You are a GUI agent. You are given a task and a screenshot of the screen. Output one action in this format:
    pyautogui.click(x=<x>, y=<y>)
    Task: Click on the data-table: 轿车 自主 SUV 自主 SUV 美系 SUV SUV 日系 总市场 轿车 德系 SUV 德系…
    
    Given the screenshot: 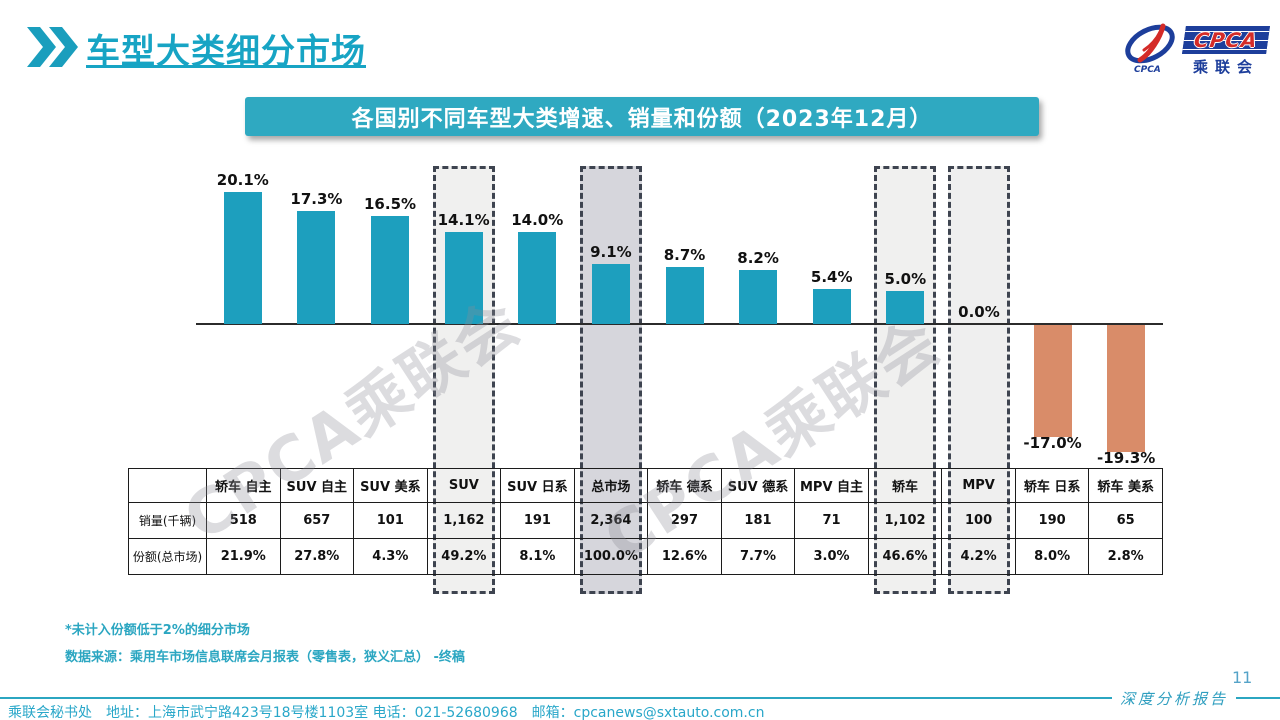 What is the action you would take?
    pyautogui.click(x=645, y=521)
    